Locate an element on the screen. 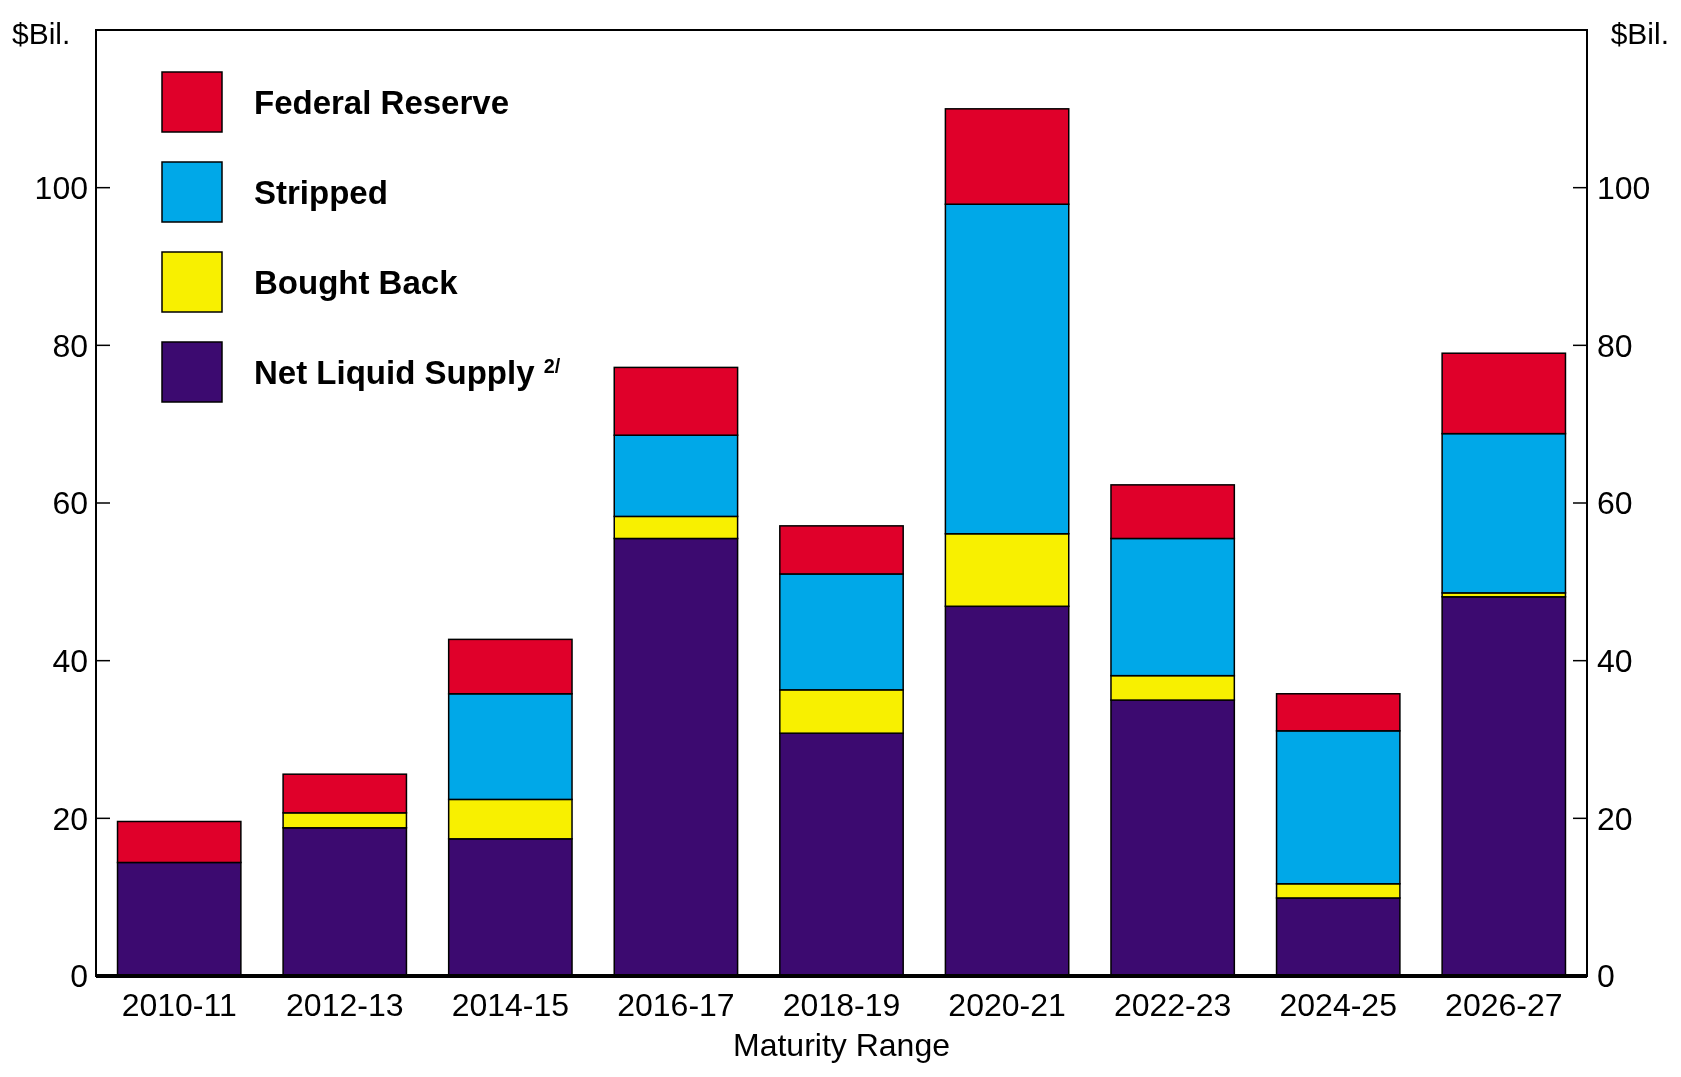  x-tick-label: 2024-25 is located at coordinates (1338, 1005).